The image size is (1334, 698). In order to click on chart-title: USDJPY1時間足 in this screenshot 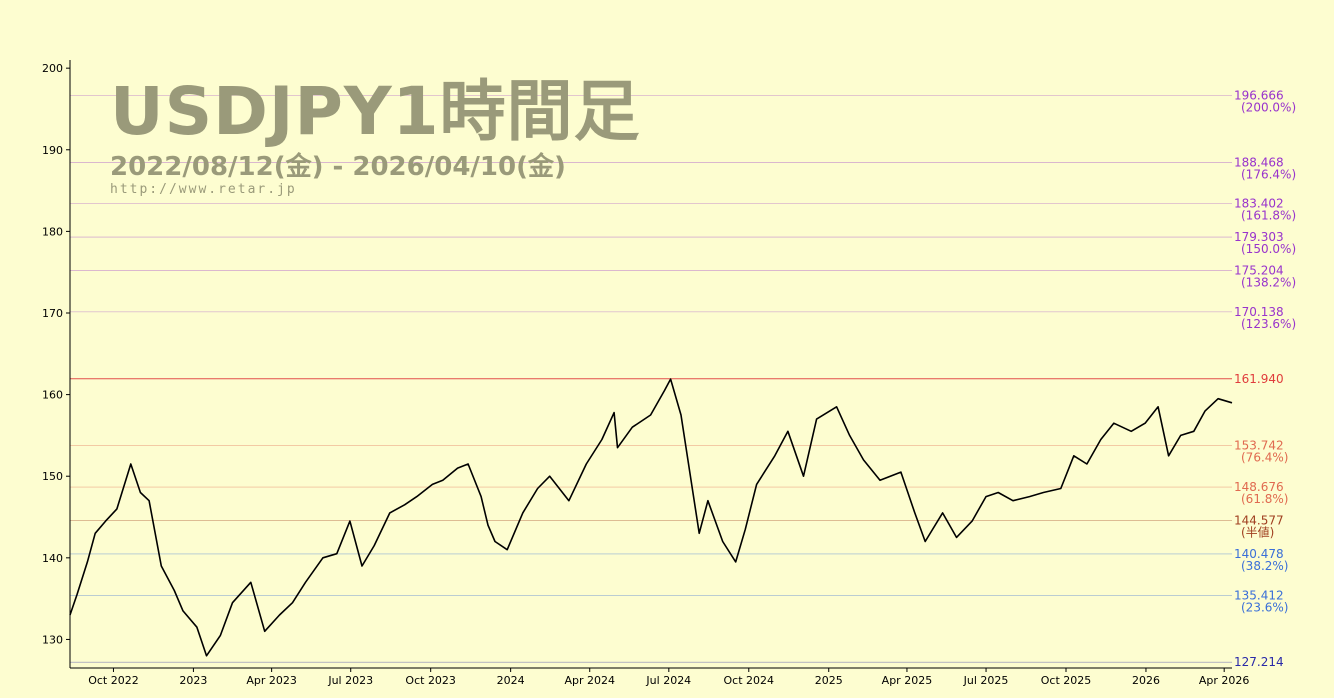, I will do `click(375, 111)`.